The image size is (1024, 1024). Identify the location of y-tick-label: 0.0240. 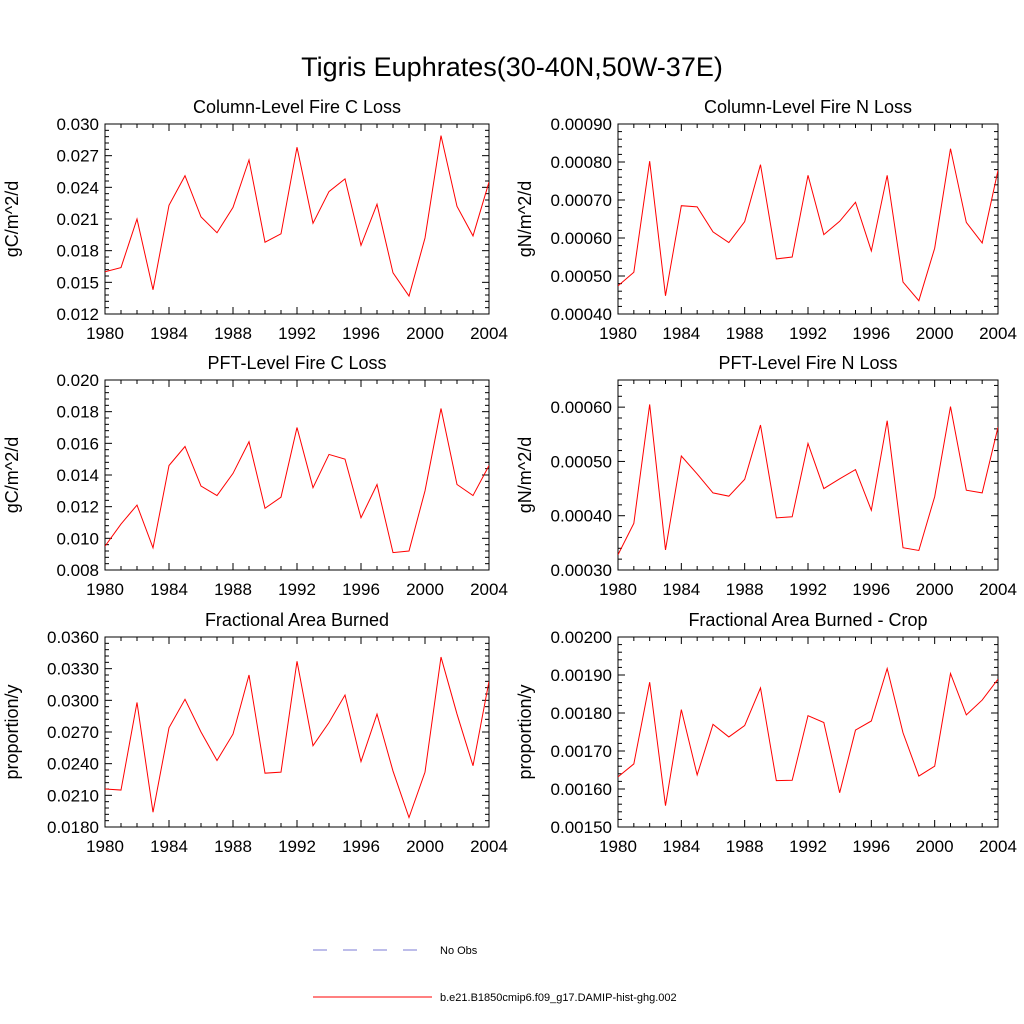
(73, 764).